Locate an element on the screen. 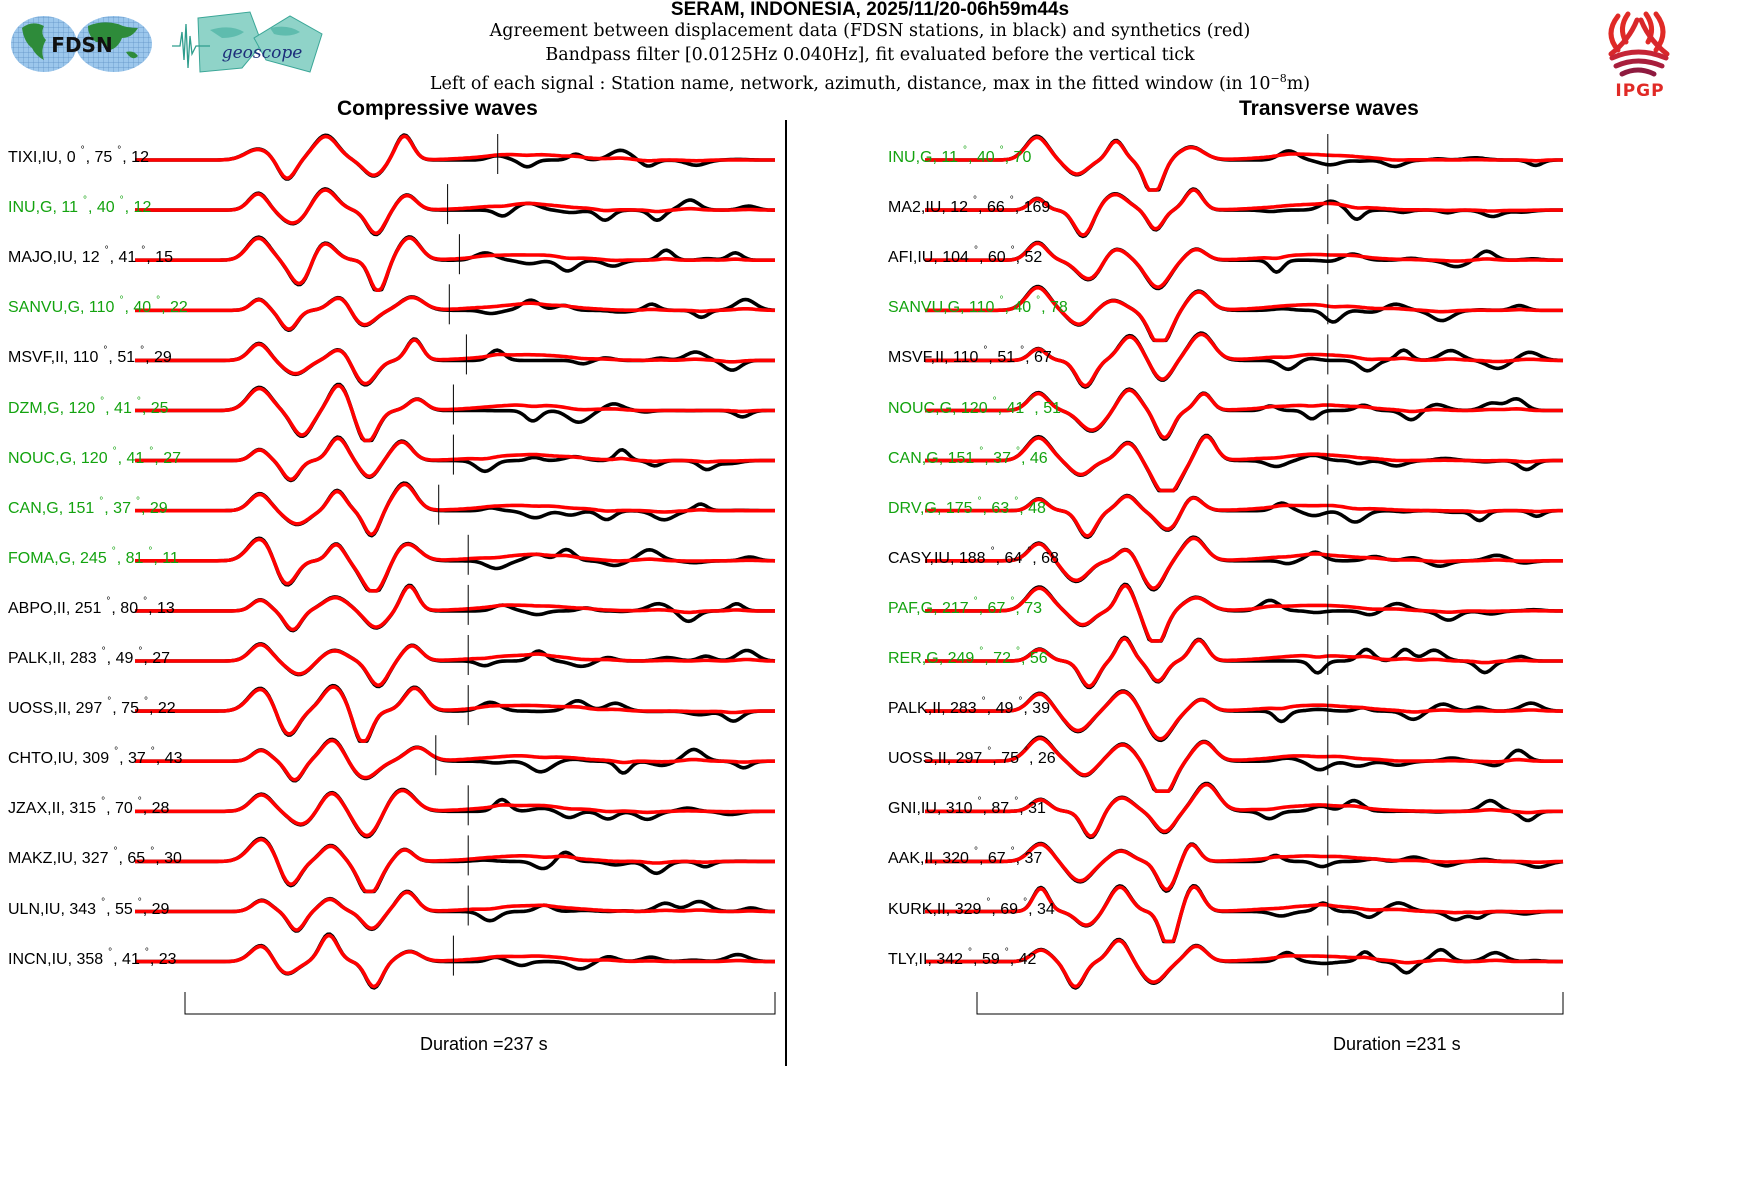  station-label: TLY,II, 342 °, 59 °, 42 is located at coordinates (962, 957).